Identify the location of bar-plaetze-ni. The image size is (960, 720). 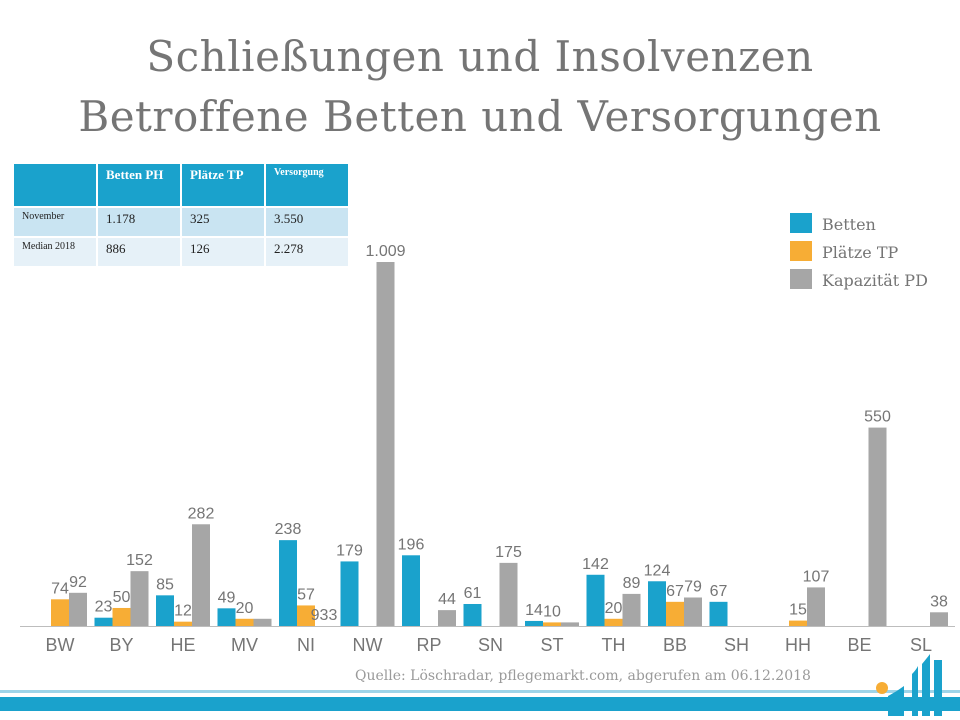
(306, 615).